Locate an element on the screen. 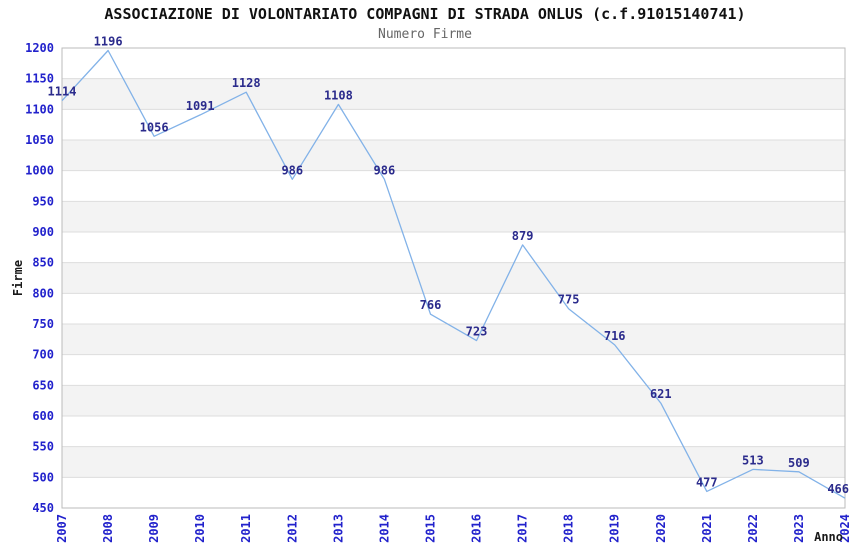  y-tick-label: 850 is located at coordinates (43, 263).